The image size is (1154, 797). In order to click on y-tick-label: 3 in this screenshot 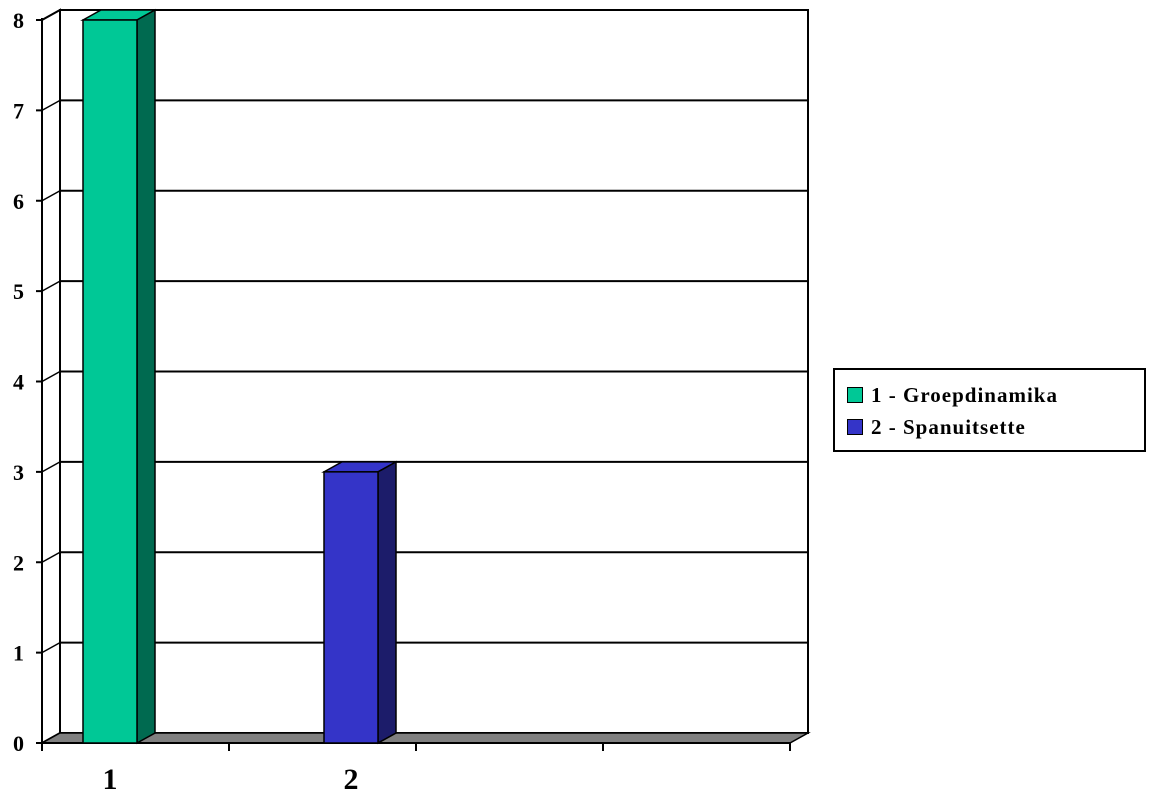, I will do `click(18, 472)`.